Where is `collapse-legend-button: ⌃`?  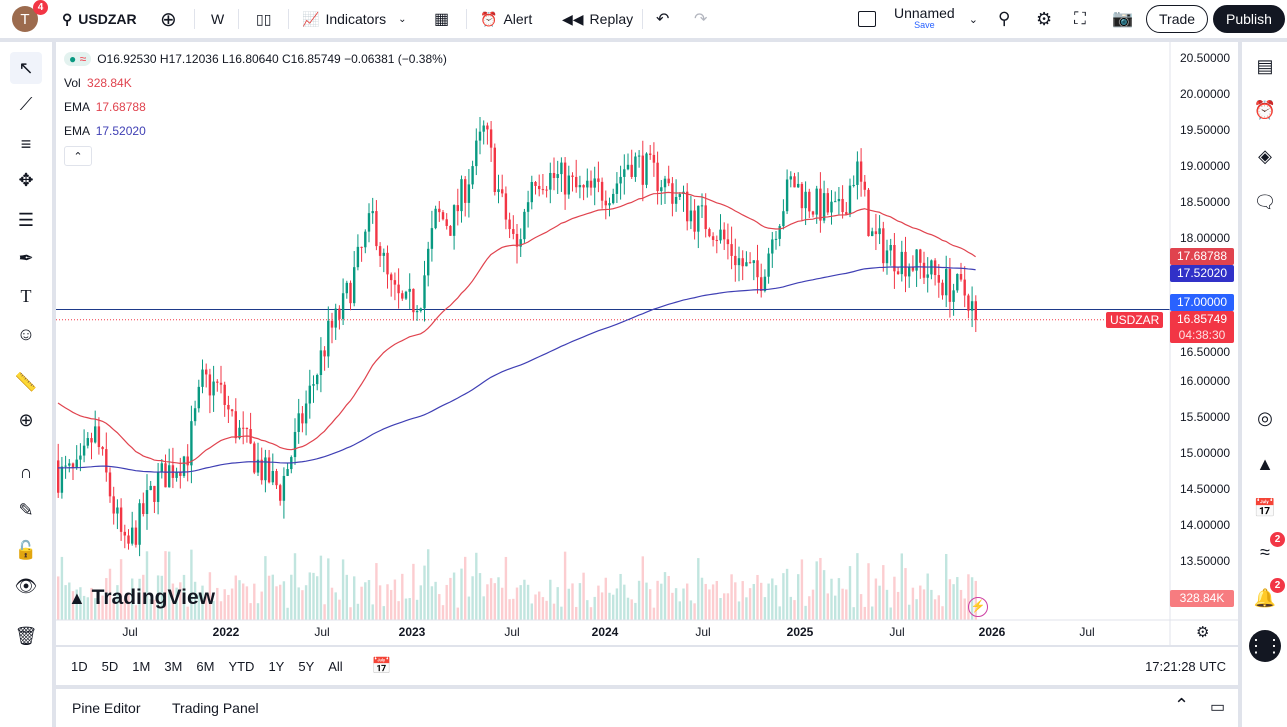
collapse-legend-button: ⌃ is located at coordinates (78, 156).